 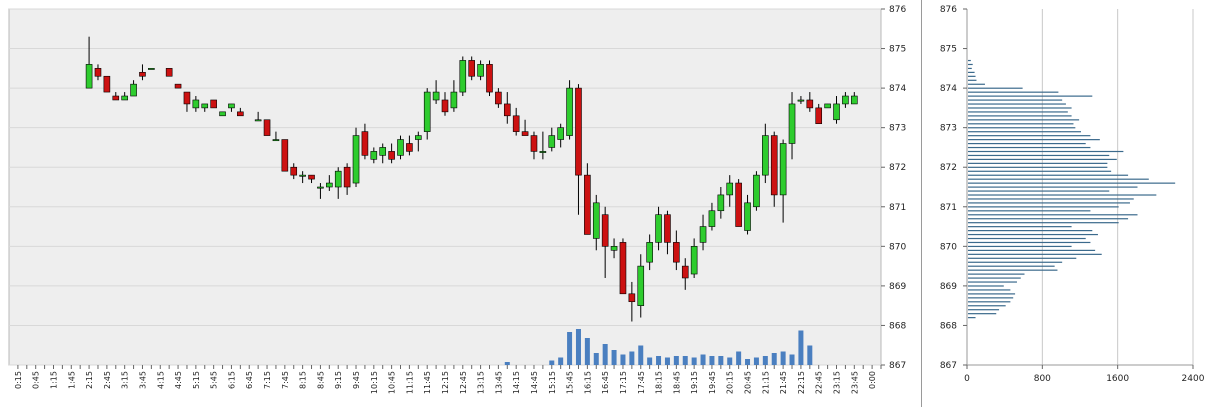 I want to click on candle-x-tick-label: 9:15, so click(x=338, y=380).